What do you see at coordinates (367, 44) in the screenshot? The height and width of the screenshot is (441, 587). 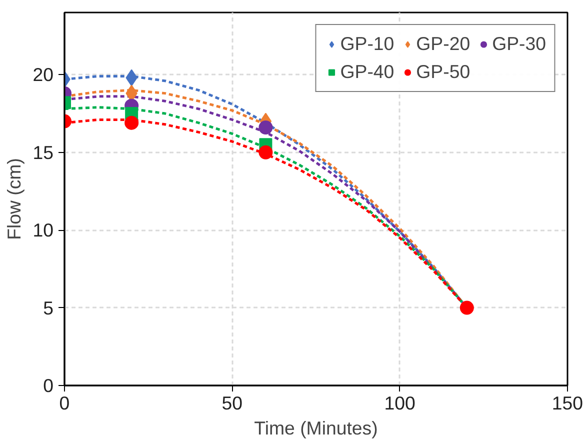 I see `legend-label: GP-10` at bounding box center [367, 44].